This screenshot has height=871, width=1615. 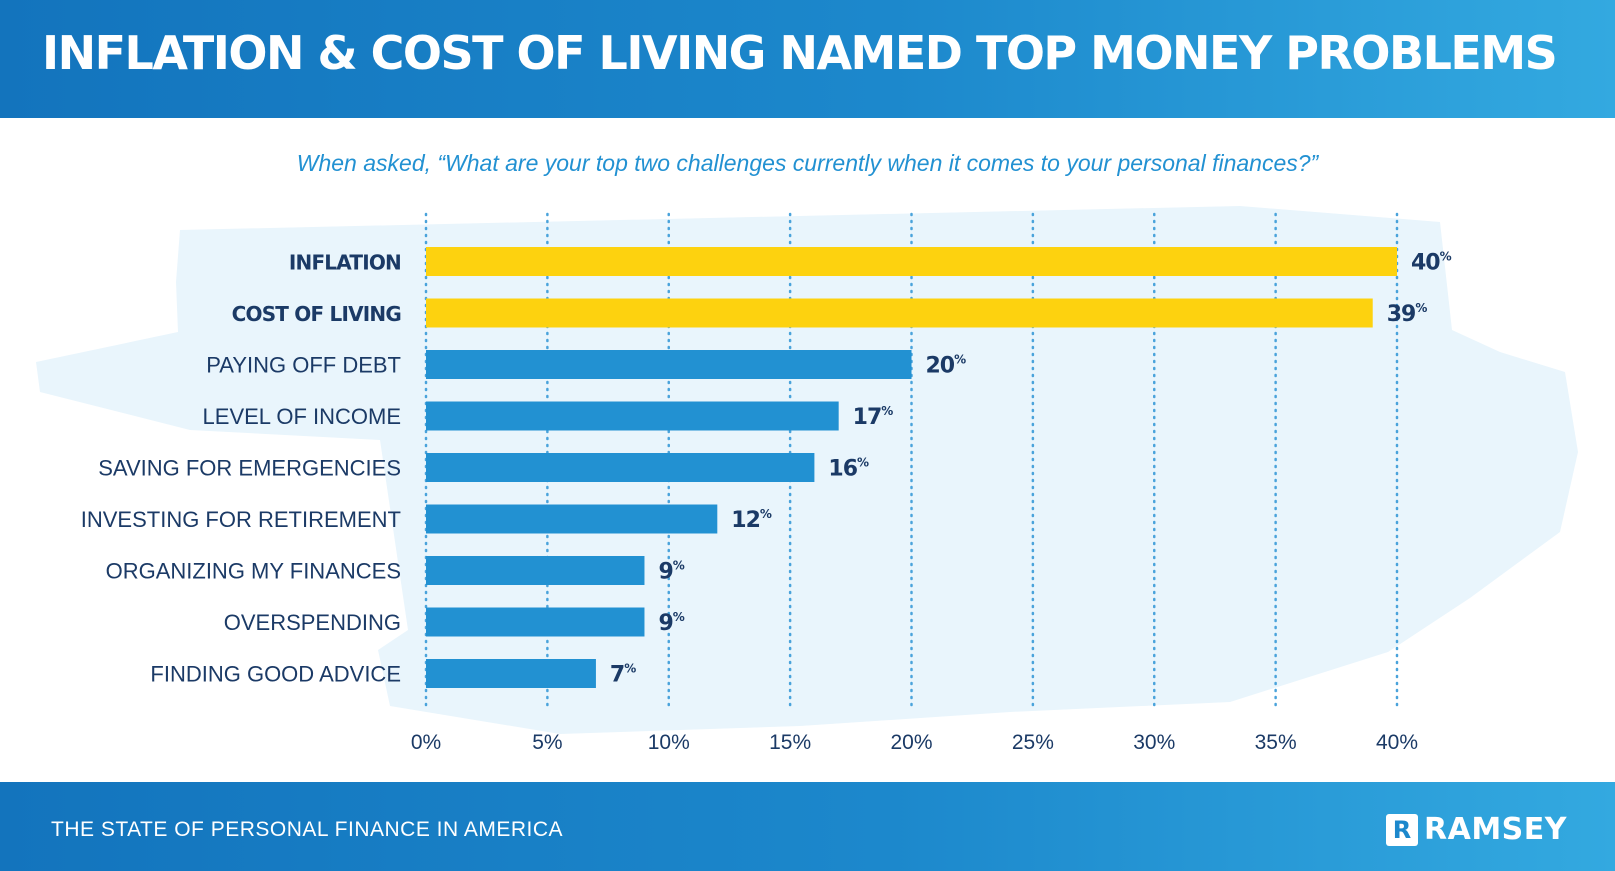 I want to click on x-axis-ticks: 0% 5% 10% 15% 20% 25% 30% 35% 40%, so click(x=914, y=742).